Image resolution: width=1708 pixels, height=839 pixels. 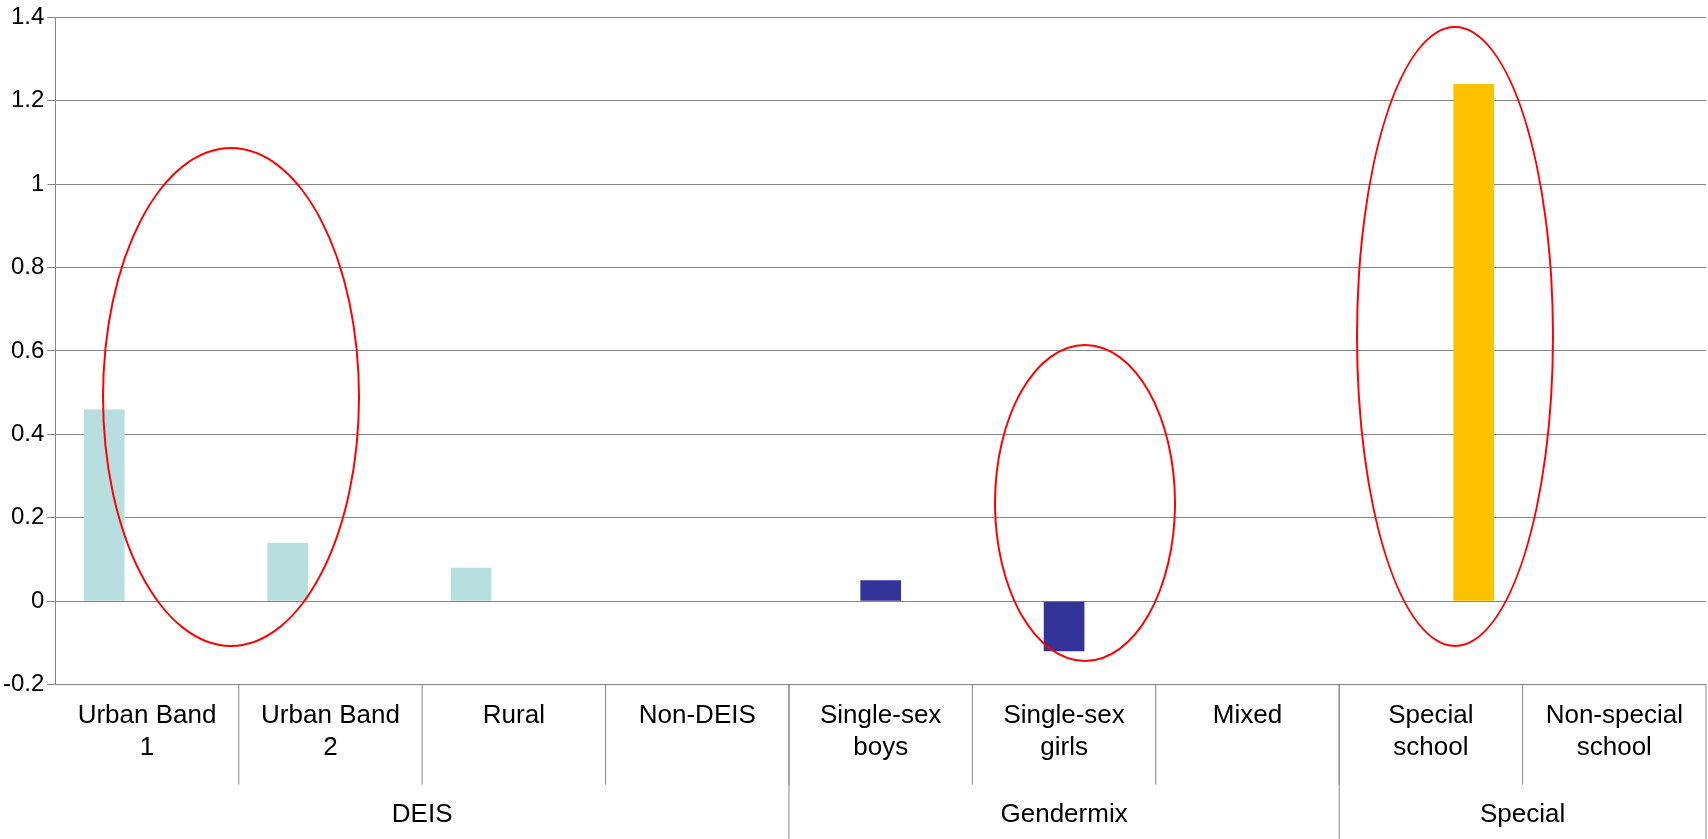 I want to click on y-tick-label: 1, so click(x=38, y=182).